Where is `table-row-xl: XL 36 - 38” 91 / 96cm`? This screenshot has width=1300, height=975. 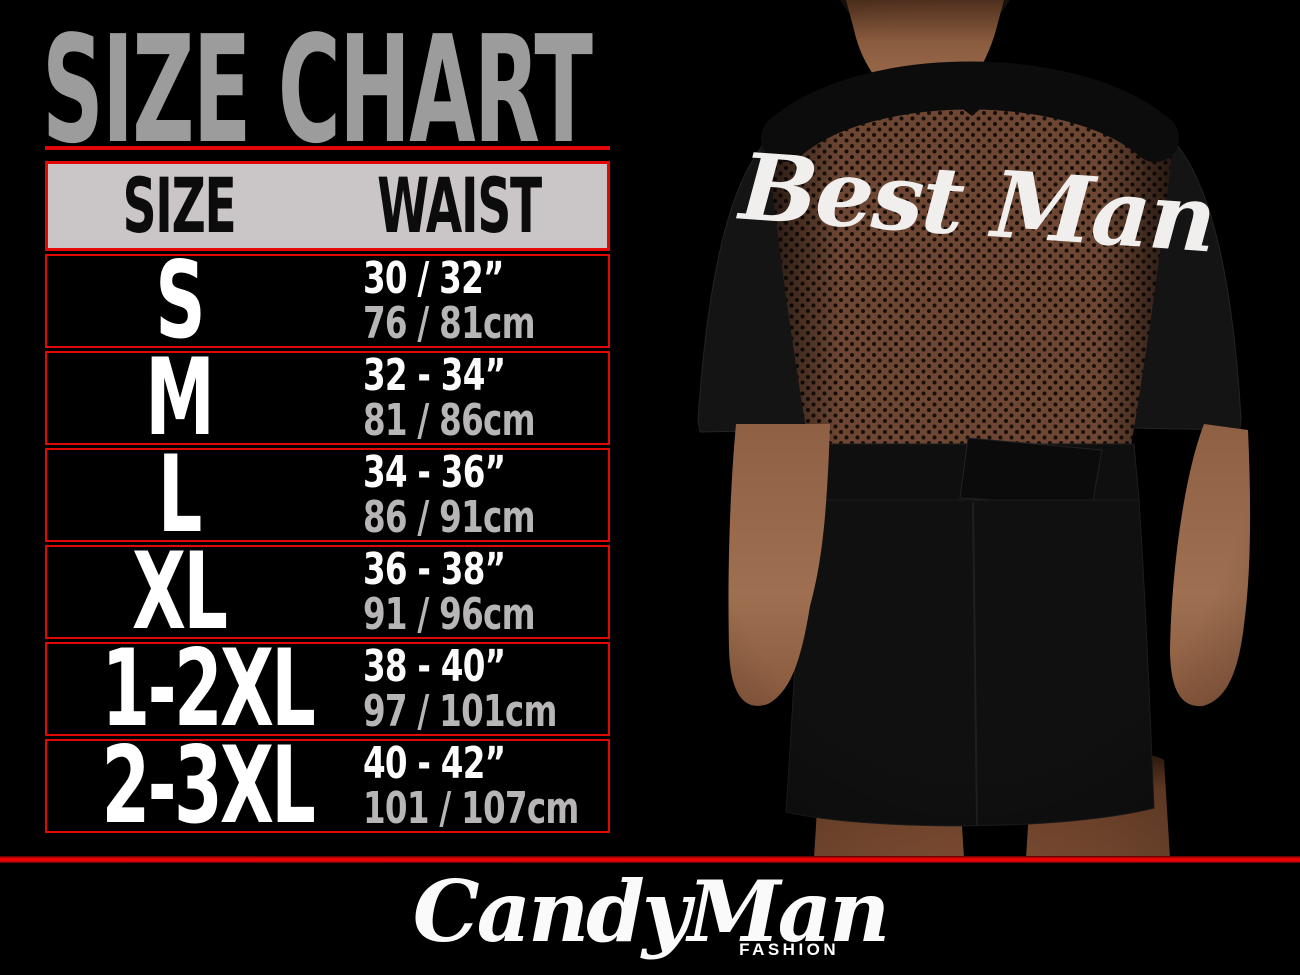
table-row-xl: XL 36 - 38” 91 / 96cm is located at coordinates (327, 592).